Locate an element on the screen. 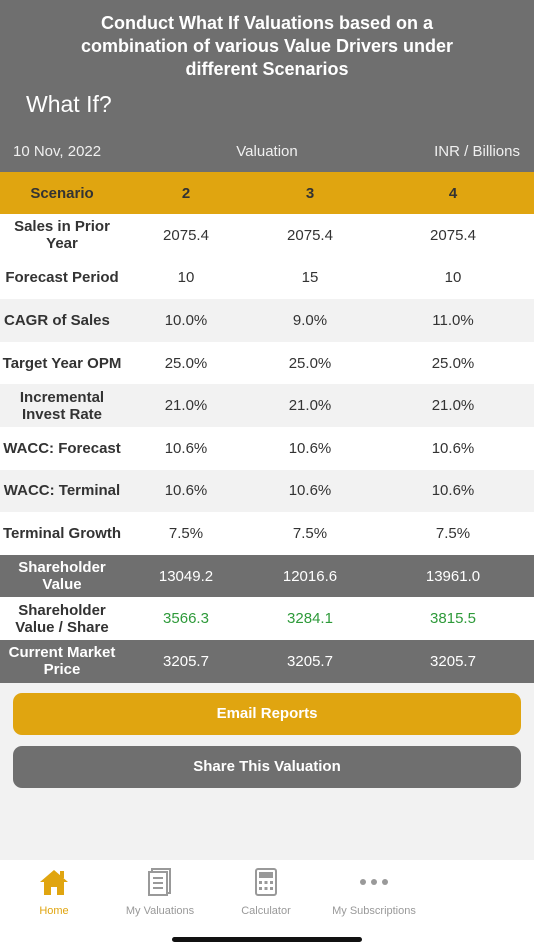 This screenshot has height=950, width=534. row-value: 10.0% is located at coordinates (186, 320).